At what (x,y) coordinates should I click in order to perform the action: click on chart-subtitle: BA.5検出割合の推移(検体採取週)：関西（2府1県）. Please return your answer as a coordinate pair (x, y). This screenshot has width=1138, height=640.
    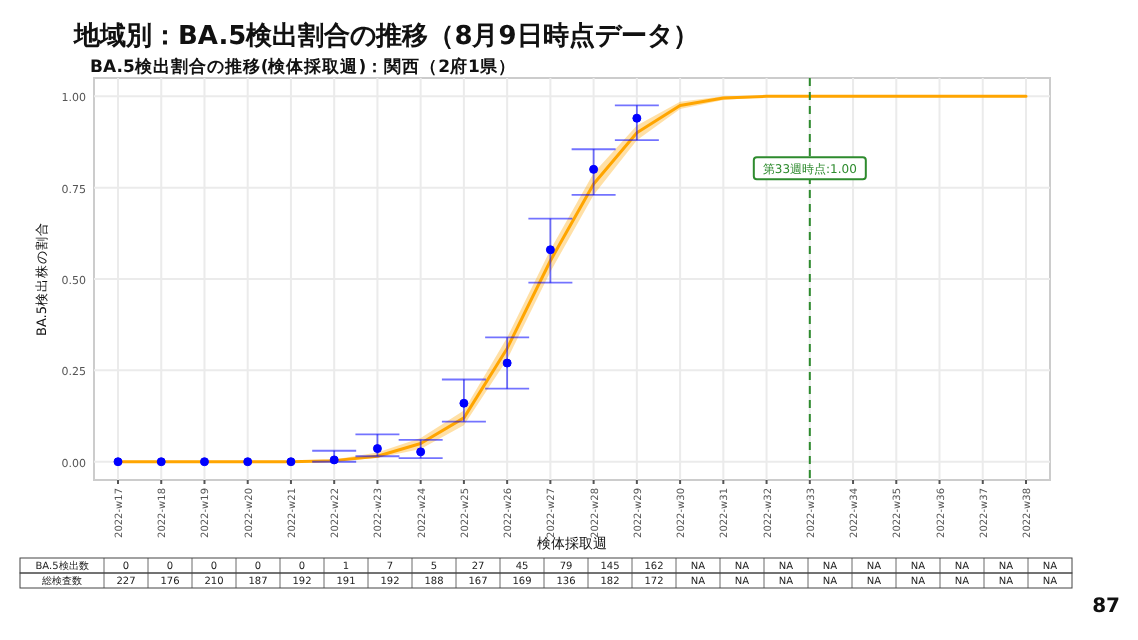
    Looking at the image, I should click on (303, 67).